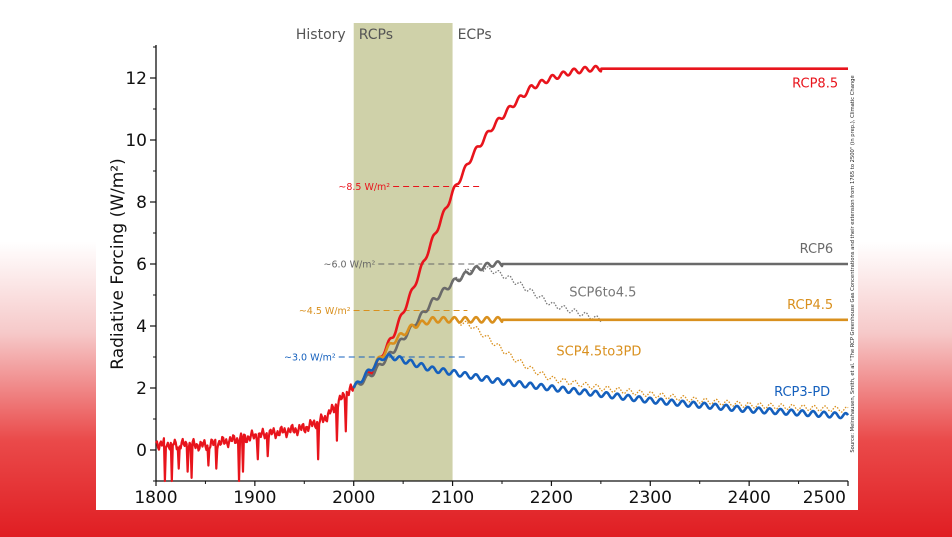  I want to click on y-axis-label: Radiative Forcing (W/m²), so click(118, 264).